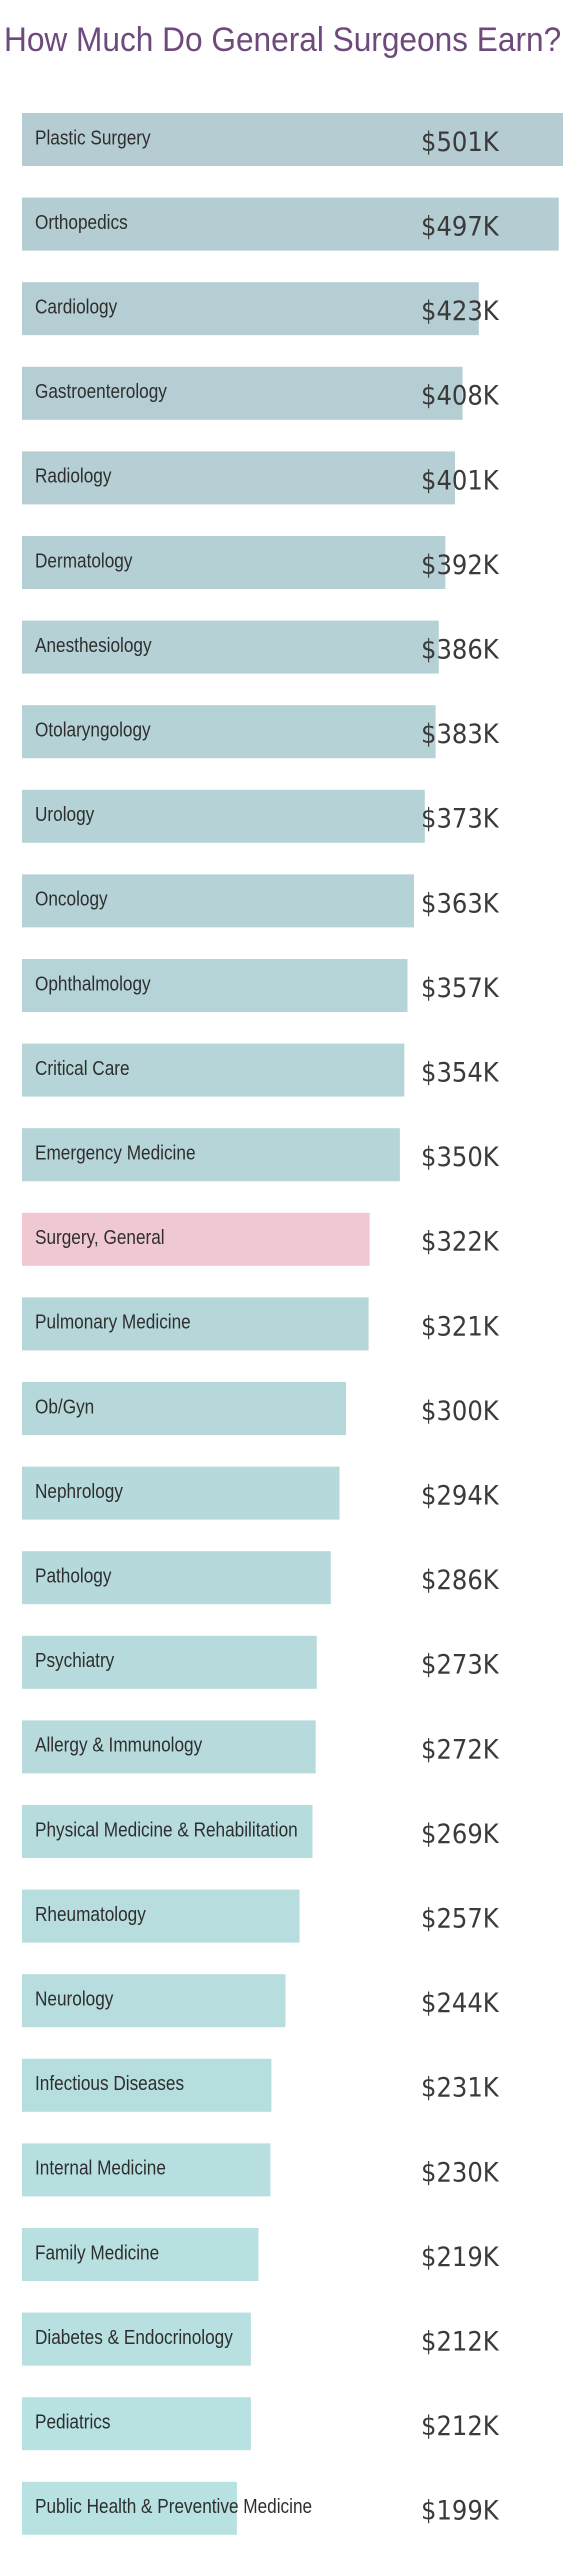 The width and height of the screenshot is (580, 2555). Describe the element at coordinates (460, 1919) in the screenshot. I see `value-label: $257K` at that location.